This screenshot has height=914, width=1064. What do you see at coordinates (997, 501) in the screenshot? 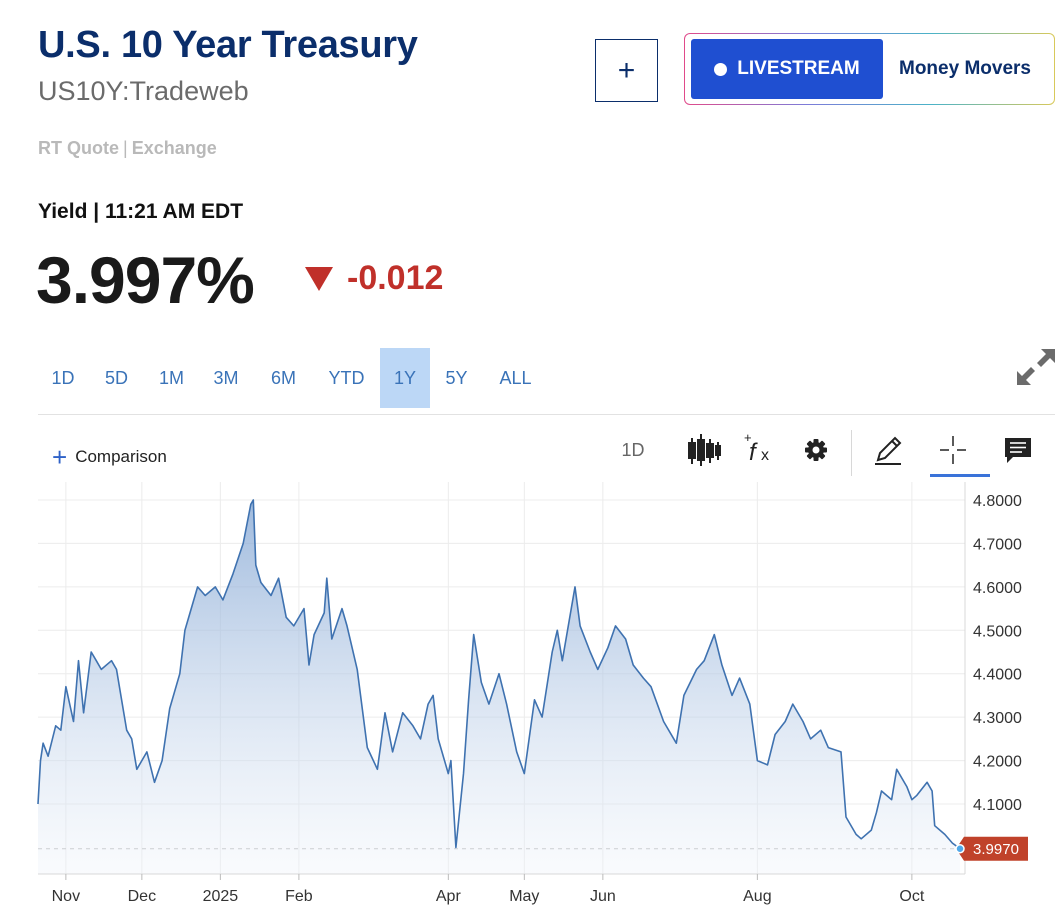
I see `y-tick-label: 4.8000` at bounding box center [997, 501].